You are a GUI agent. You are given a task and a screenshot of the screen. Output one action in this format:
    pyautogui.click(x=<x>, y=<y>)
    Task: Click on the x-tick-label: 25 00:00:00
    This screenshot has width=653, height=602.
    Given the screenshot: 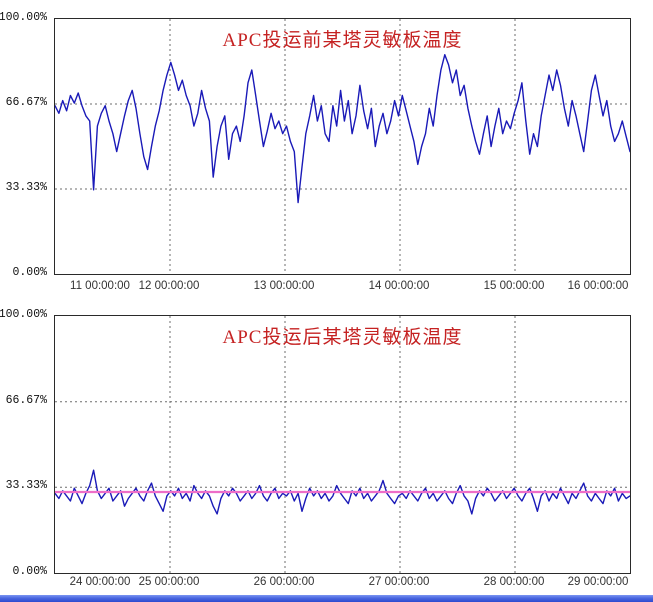 What is the action you would take?
    pyautogui.click(x=169, y=582)
    